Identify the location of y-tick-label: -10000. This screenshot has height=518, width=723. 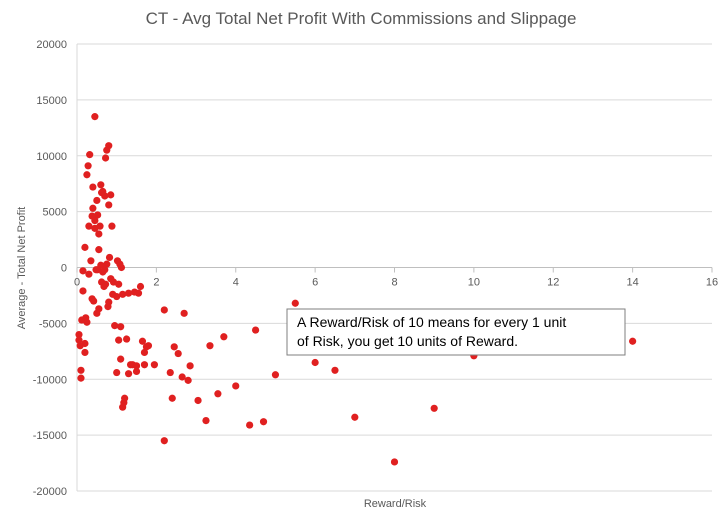
(50, 380).